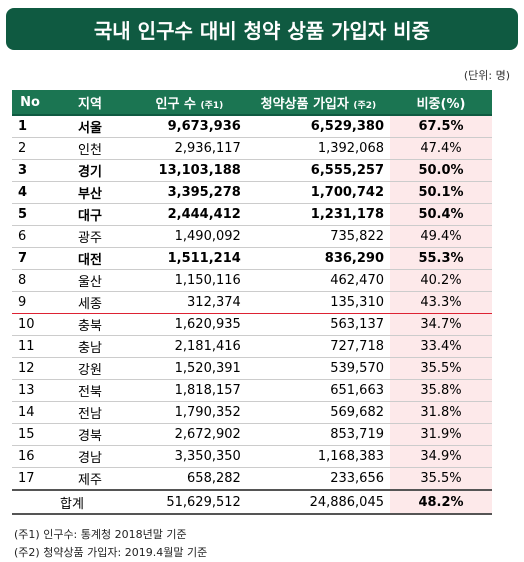 The width and height of the screenshot is (524, 562). I want to click on cell: 충북, so click(90, 324).